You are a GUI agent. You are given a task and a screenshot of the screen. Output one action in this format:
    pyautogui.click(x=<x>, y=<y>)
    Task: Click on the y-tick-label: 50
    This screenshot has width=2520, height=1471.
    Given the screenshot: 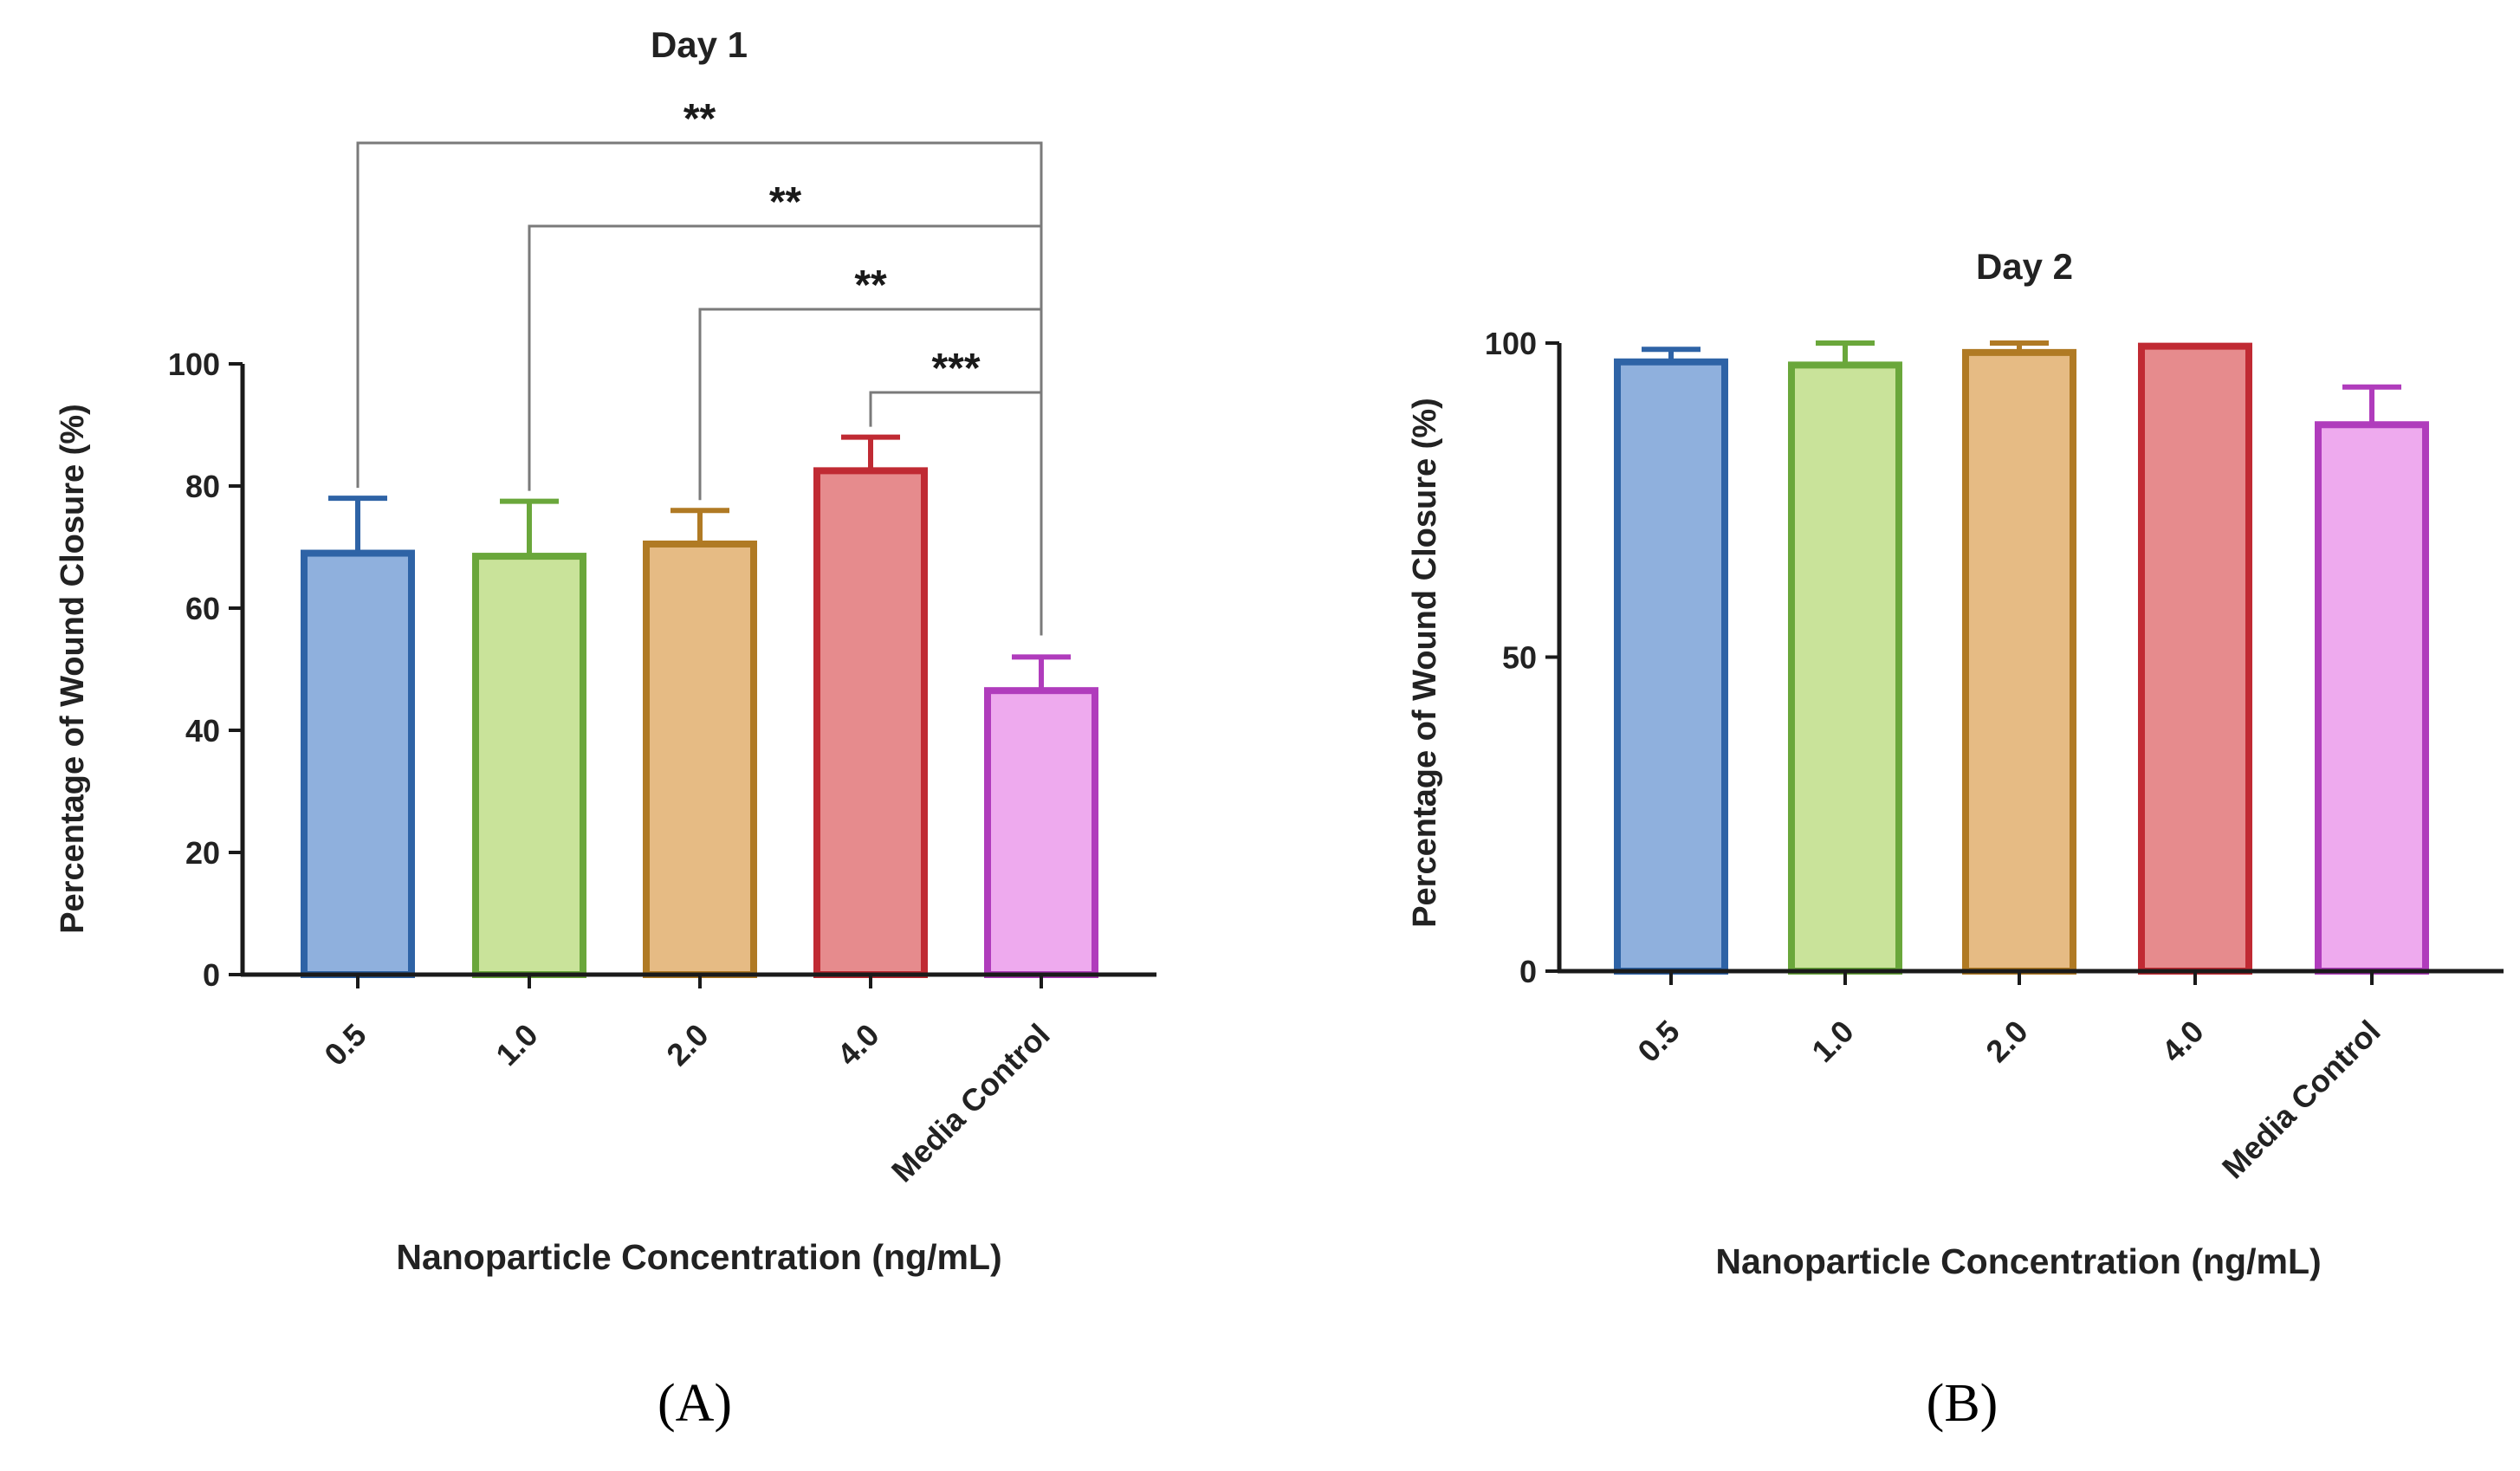 What is the action you would take?
    pyautogui.click(x=1519, y=658)
    